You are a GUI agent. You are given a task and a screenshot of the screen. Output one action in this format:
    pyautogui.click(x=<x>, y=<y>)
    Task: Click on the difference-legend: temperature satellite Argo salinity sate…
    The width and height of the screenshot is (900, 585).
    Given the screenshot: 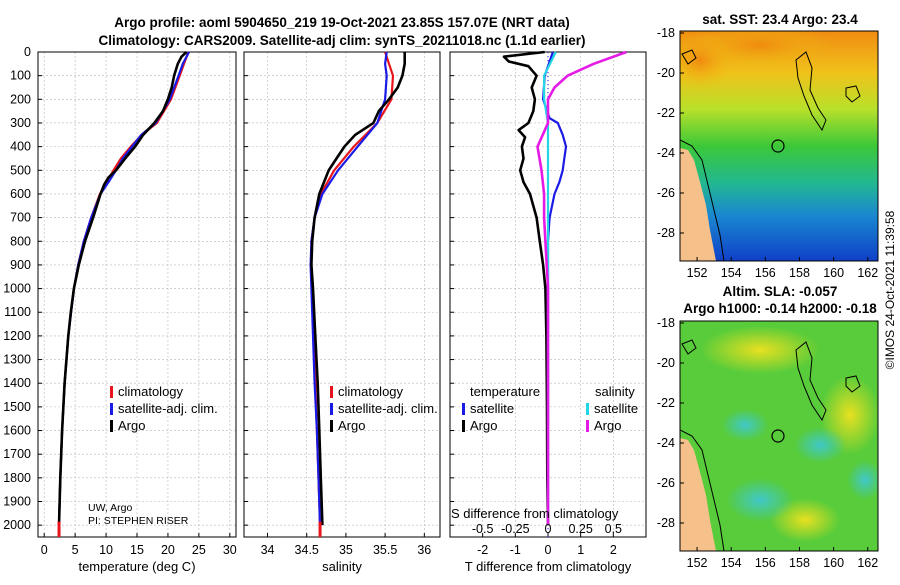 What is the action you would take?
    pyautogui.click(x=550, y=408)
    